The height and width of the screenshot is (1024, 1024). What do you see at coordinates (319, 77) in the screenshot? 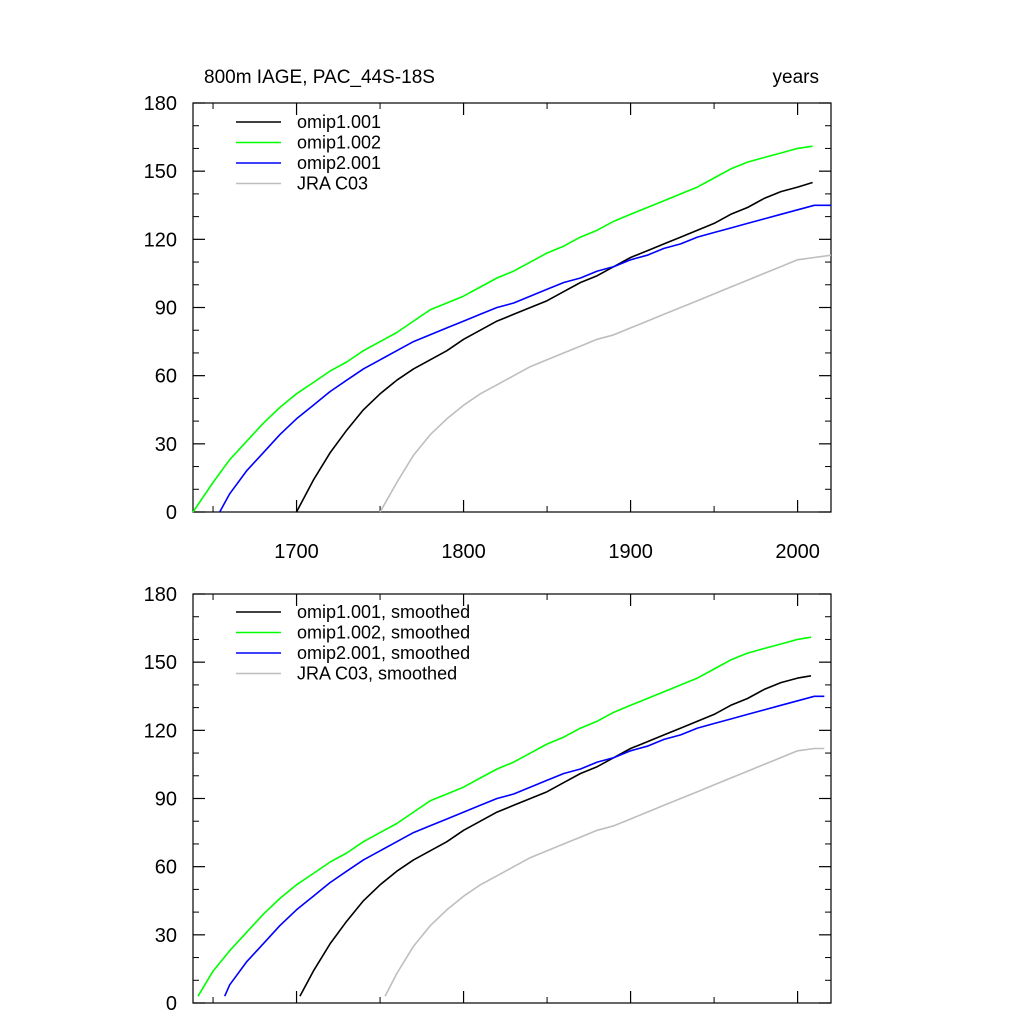
I see `chart-title: 800m IAGE, PAC_44S-18S` at bounding box center [319, 77].